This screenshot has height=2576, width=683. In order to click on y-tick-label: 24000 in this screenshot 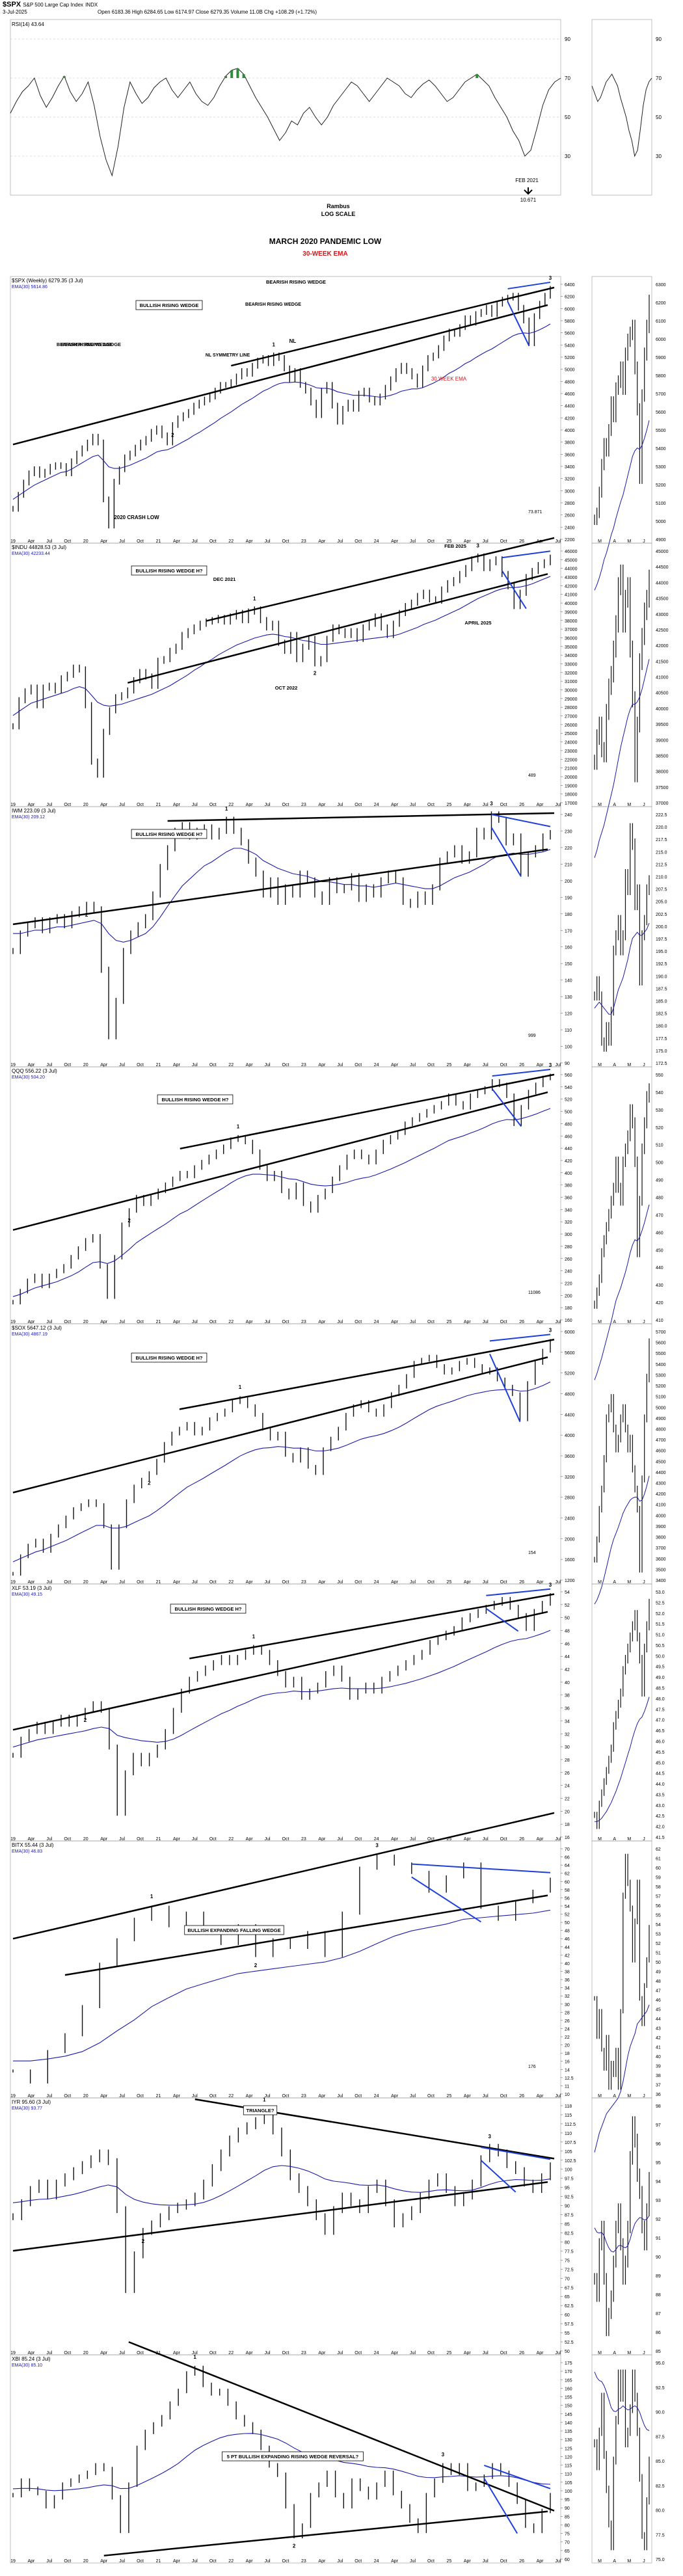, I will do `click(571, 743)`.